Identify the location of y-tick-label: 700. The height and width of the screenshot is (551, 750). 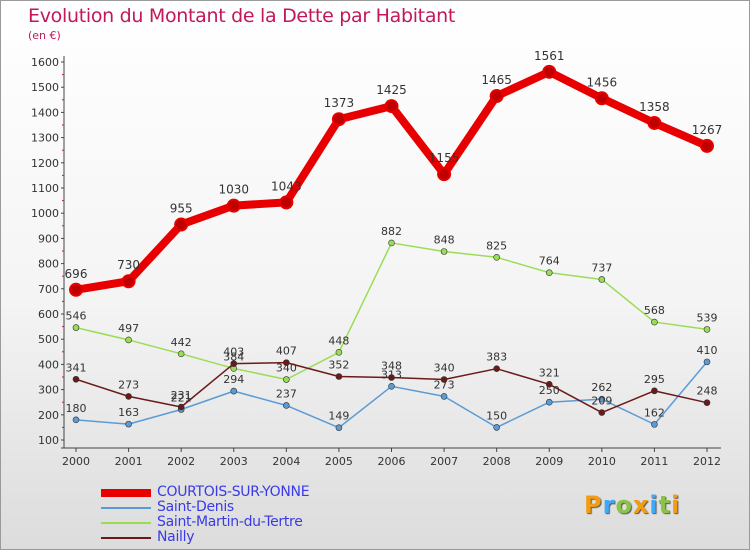
(48, 289).